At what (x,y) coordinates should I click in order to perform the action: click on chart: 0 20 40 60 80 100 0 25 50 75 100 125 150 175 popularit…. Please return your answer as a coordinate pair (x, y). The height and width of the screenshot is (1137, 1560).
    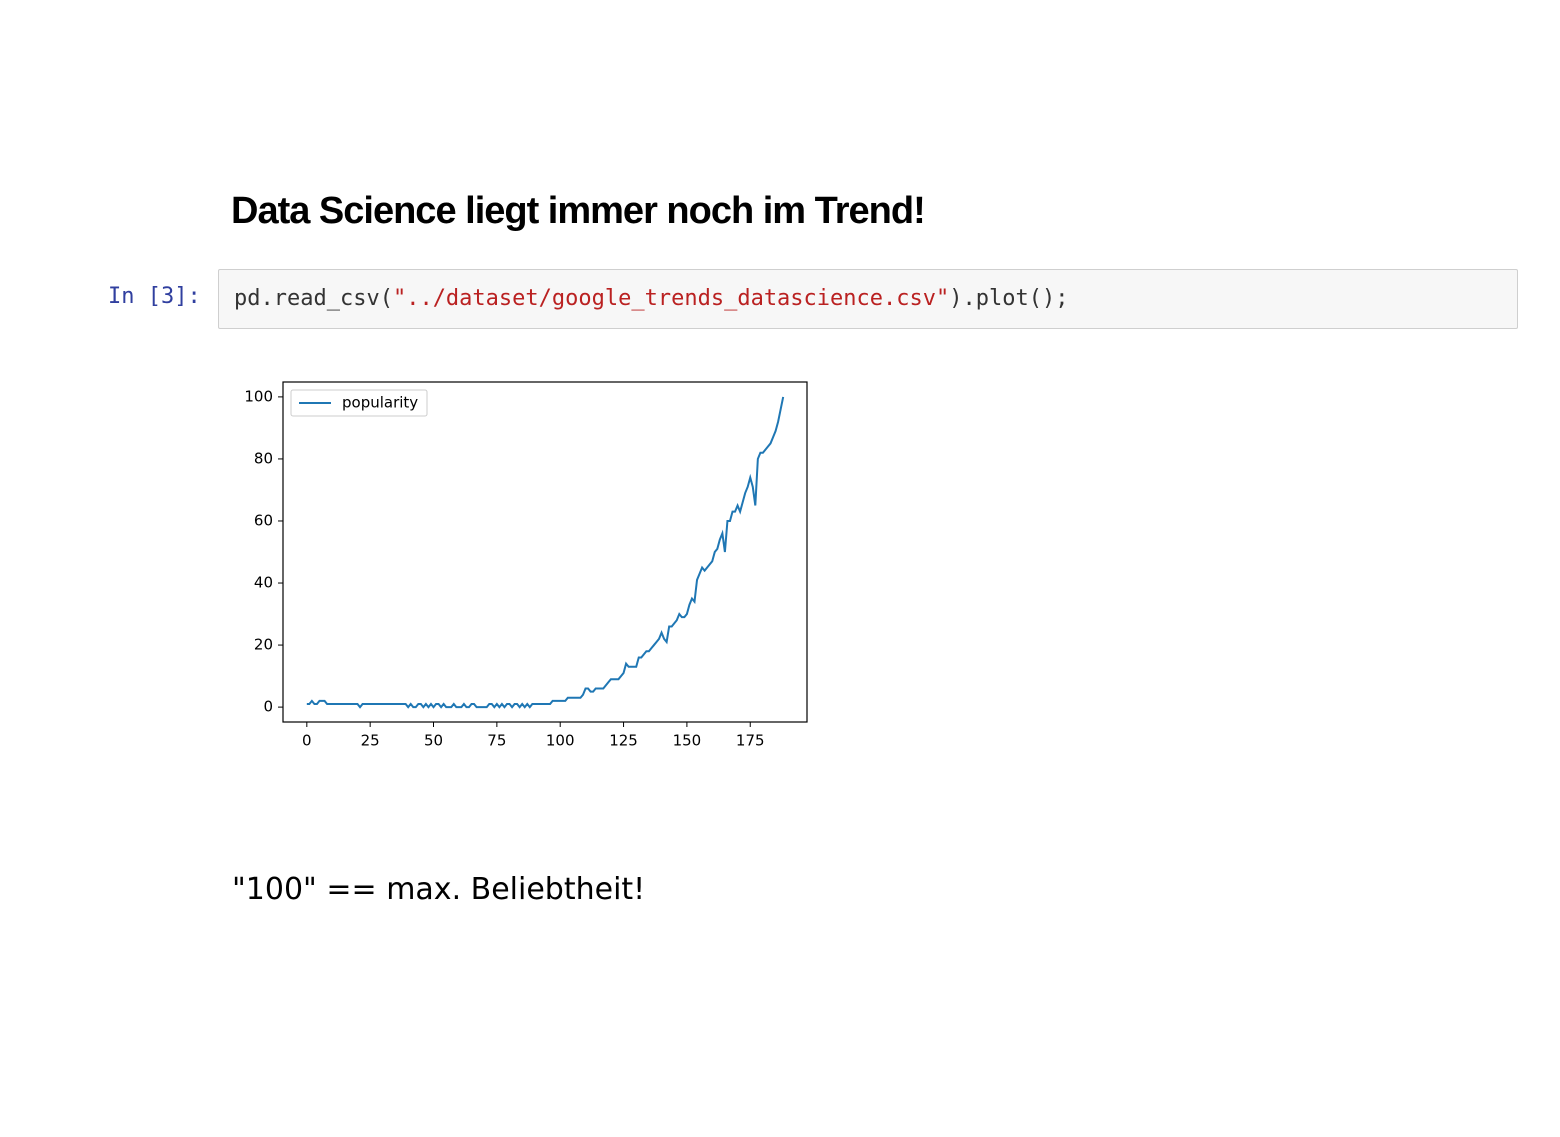
    Looking at the image, I should click on (526, 565).